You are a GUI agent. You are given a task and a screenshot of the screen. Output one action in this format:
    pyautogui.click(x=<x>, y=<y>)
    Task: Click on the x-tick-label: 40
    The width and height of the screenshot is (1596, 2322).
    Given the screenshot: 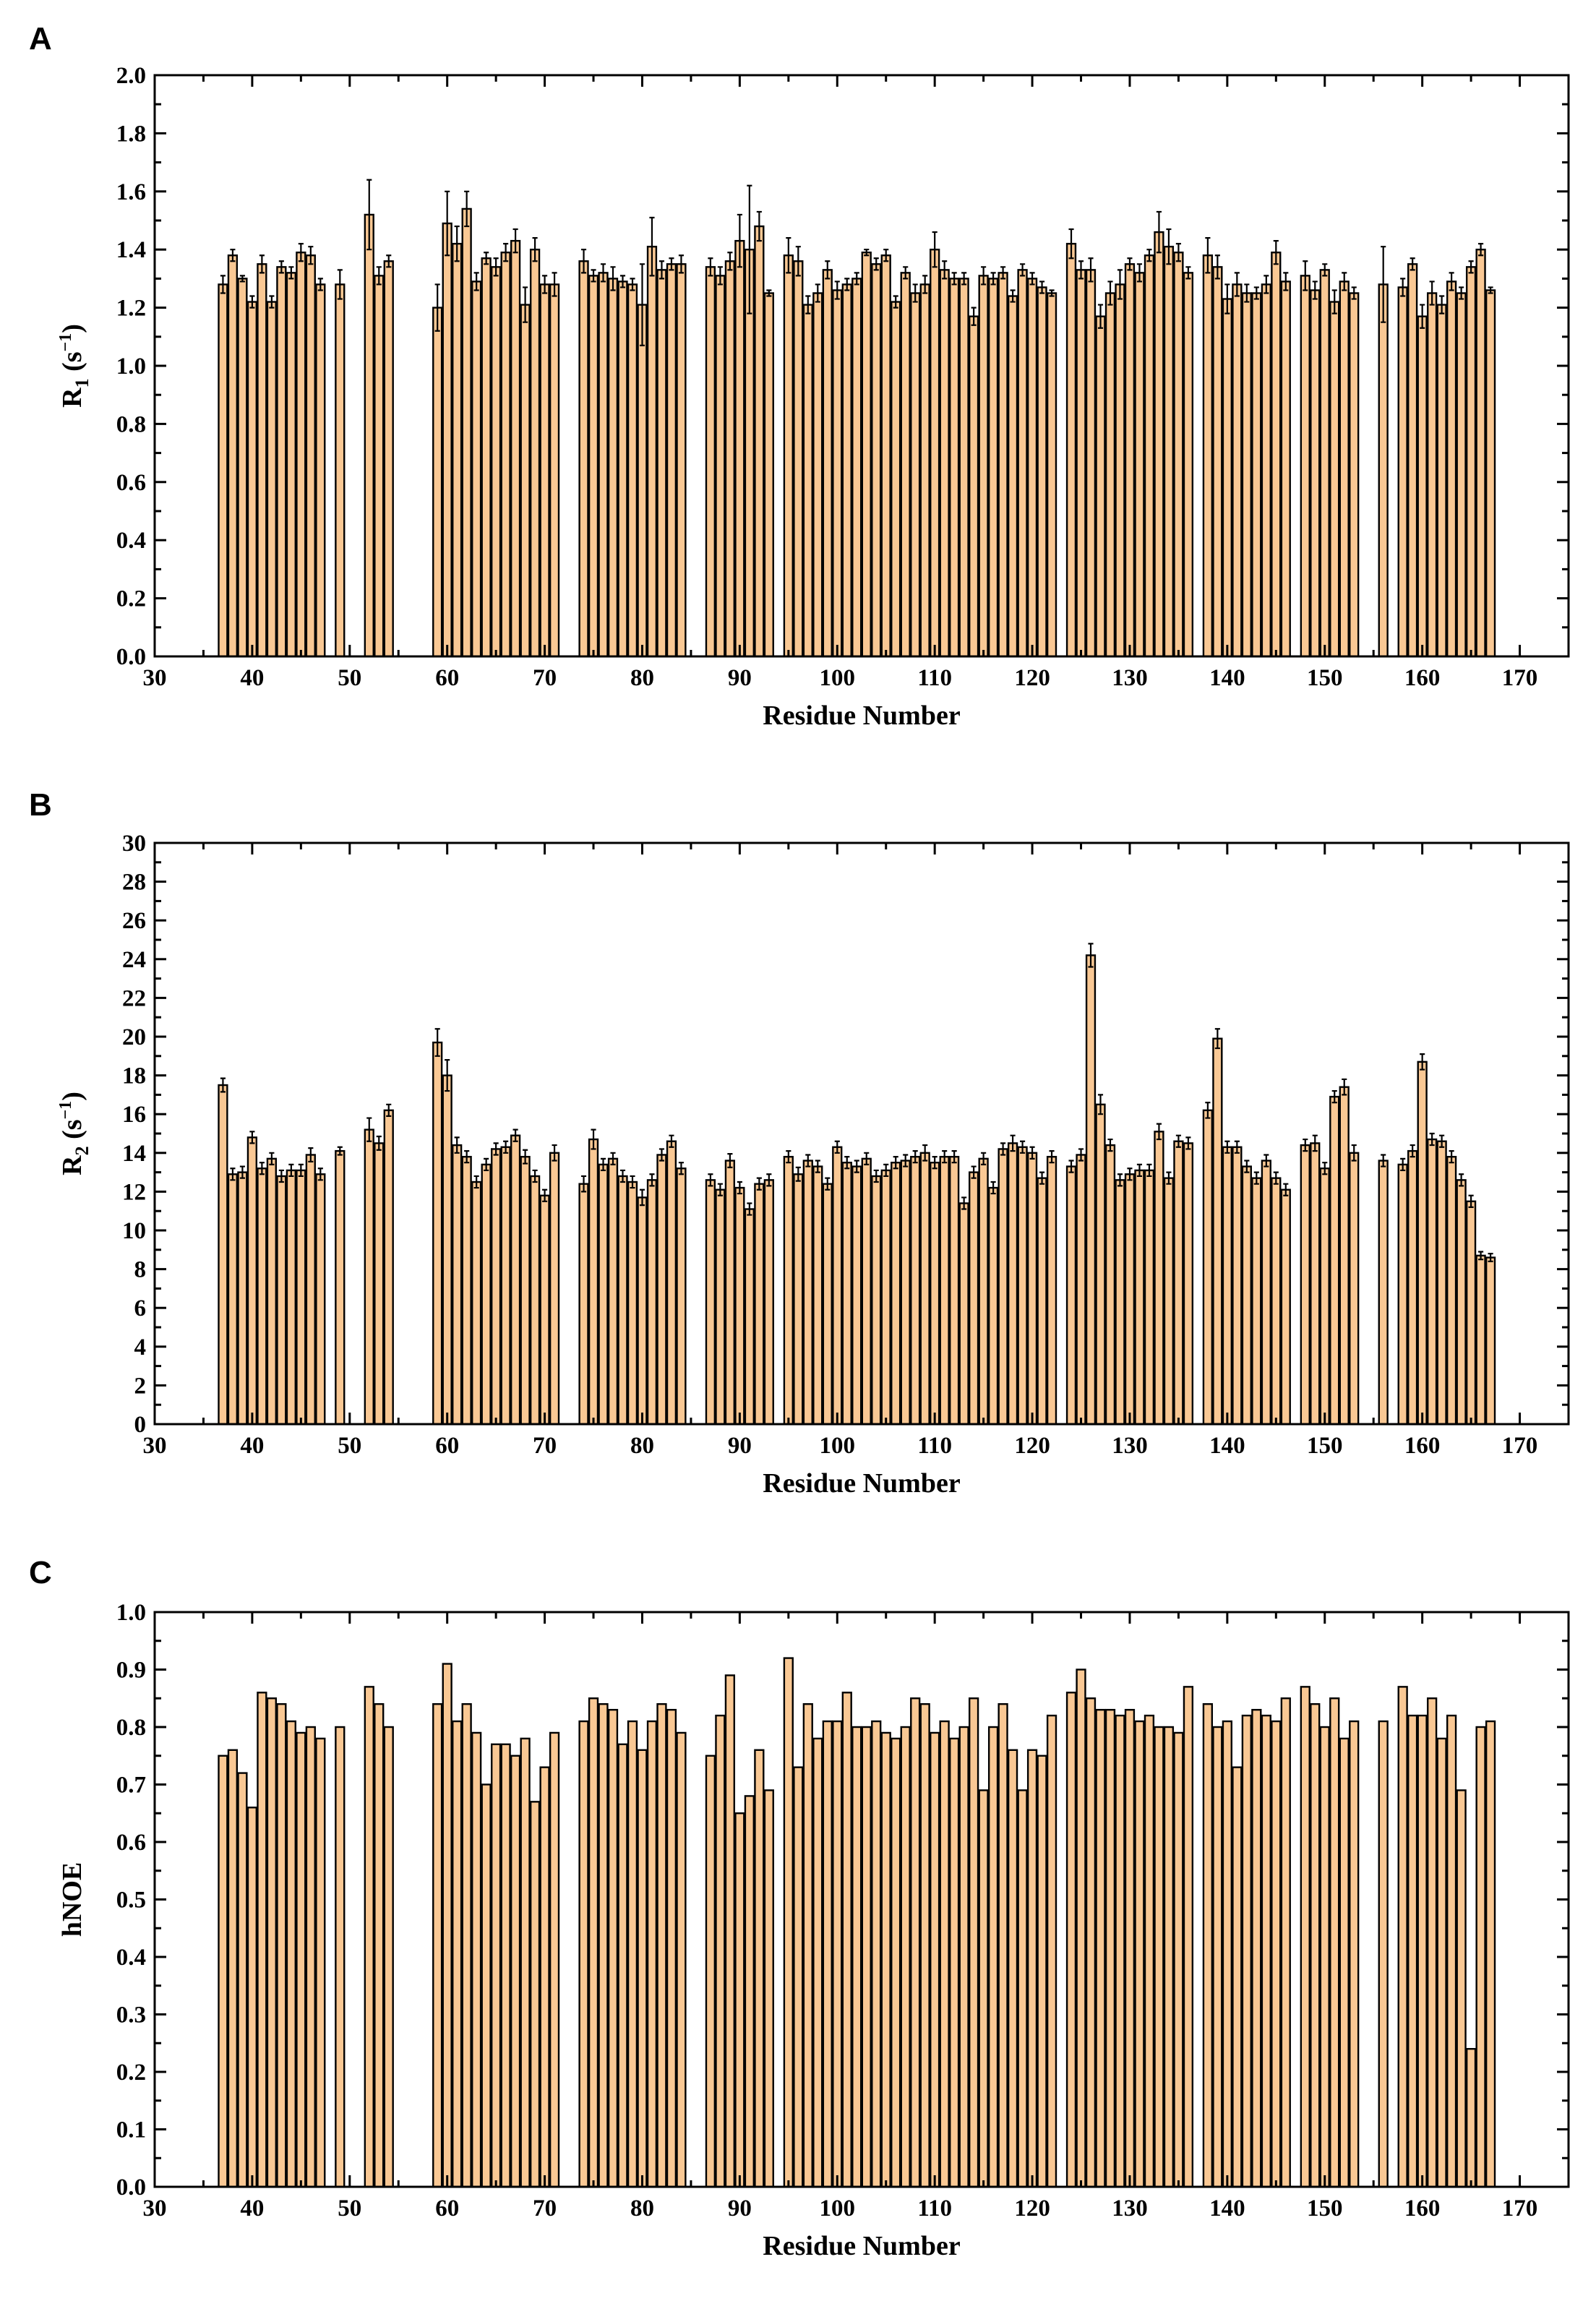 What is the action you would take?
    pyautogui.click(x=252, y=678)
    